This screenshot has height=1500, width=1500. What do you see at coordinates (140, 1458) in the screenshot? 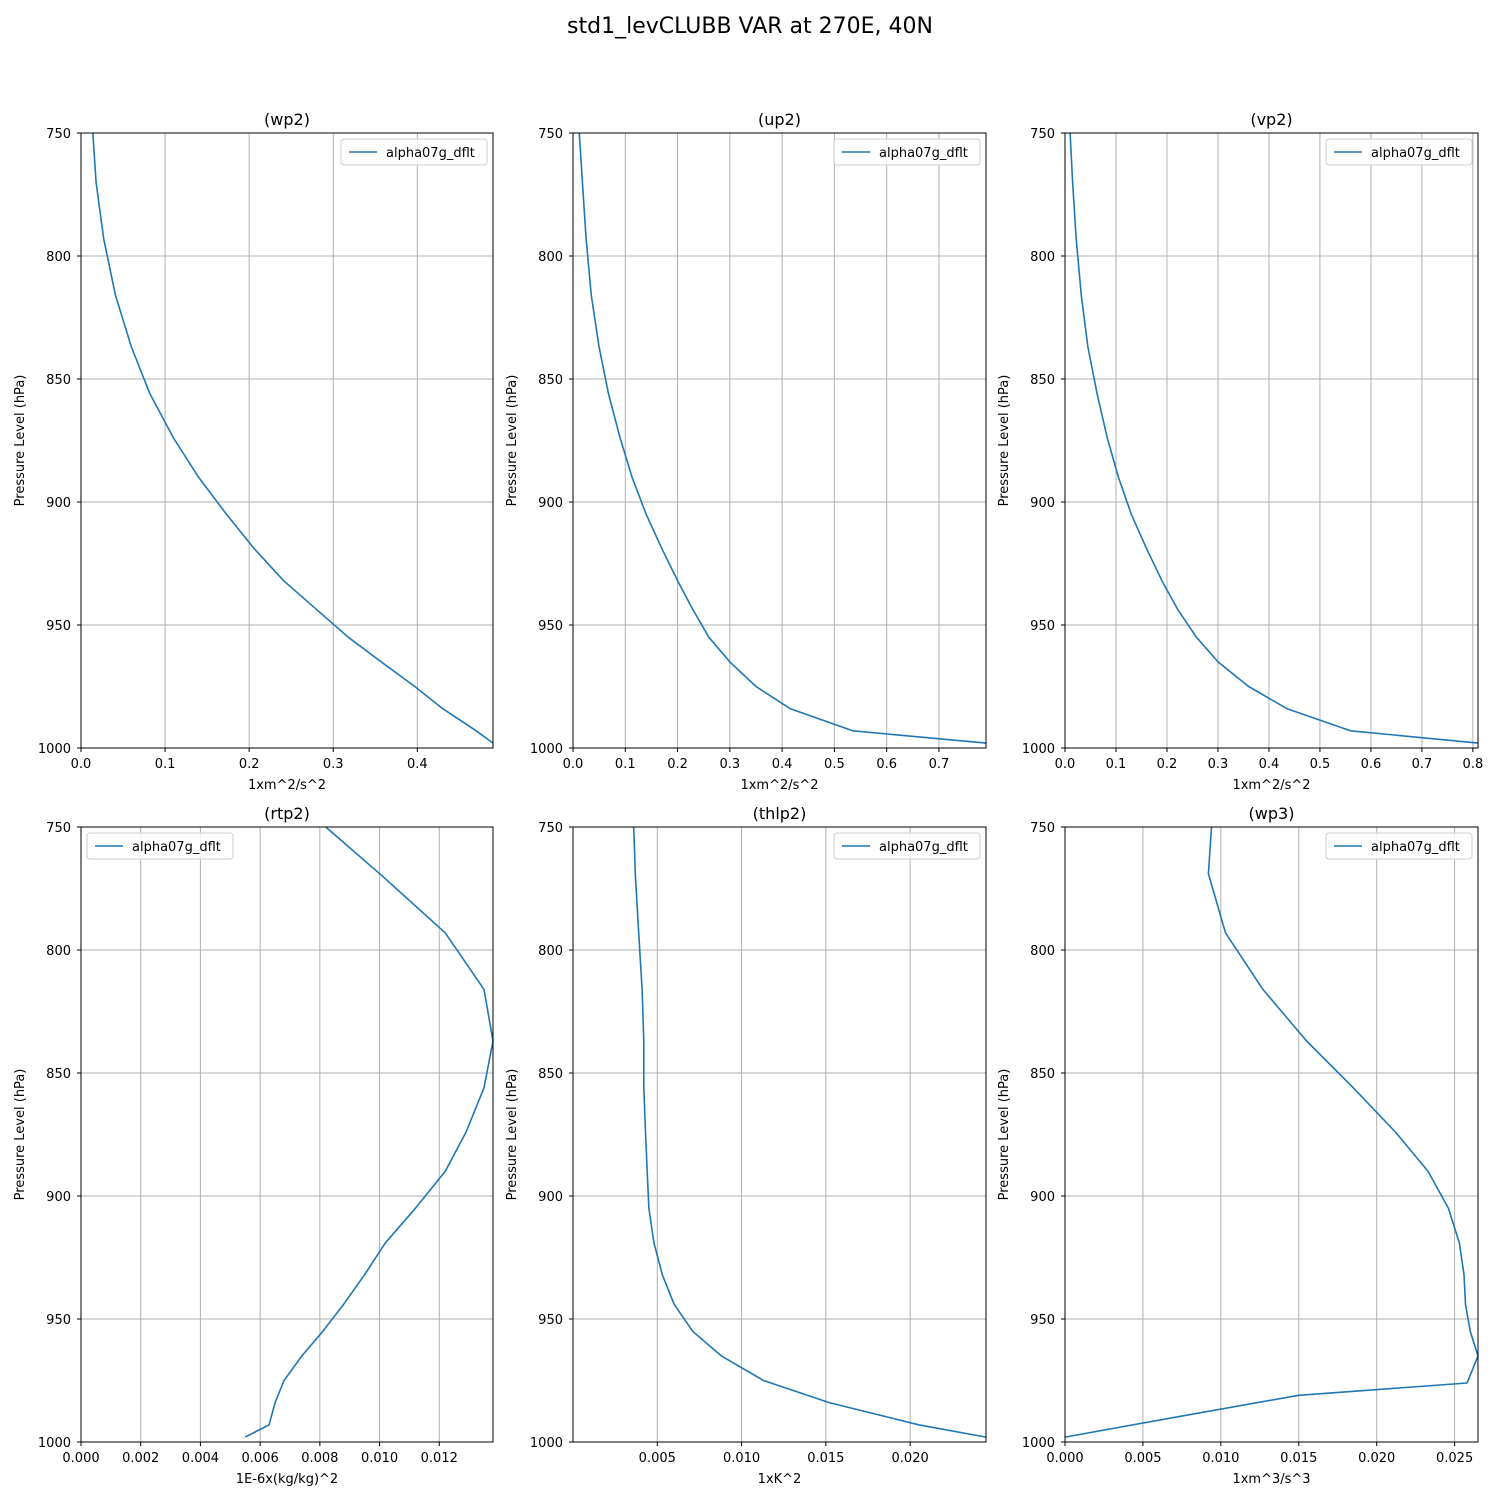
I see `x-tick-label: 0.002` at bounding box center [140, 1458].